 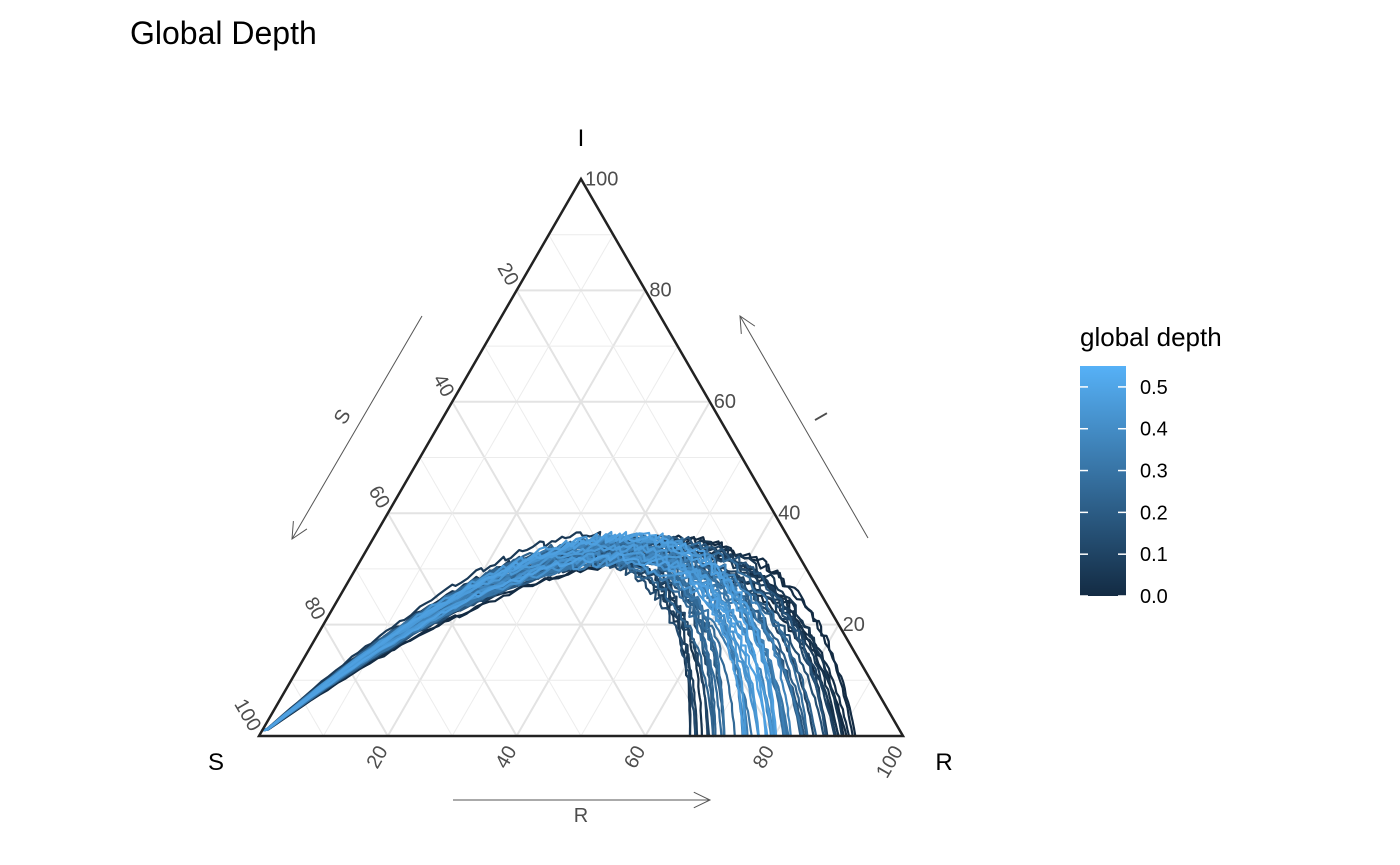 I want to click on legend-tick-label: 0.5, so click(x=1154, y=388).